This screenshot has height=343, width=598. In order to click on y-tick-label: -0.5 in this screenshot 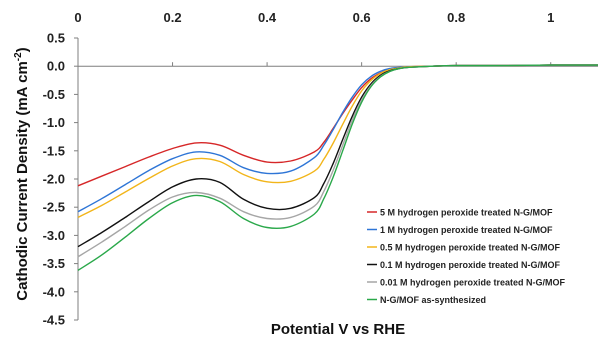, I will do `click(54, 94)`.